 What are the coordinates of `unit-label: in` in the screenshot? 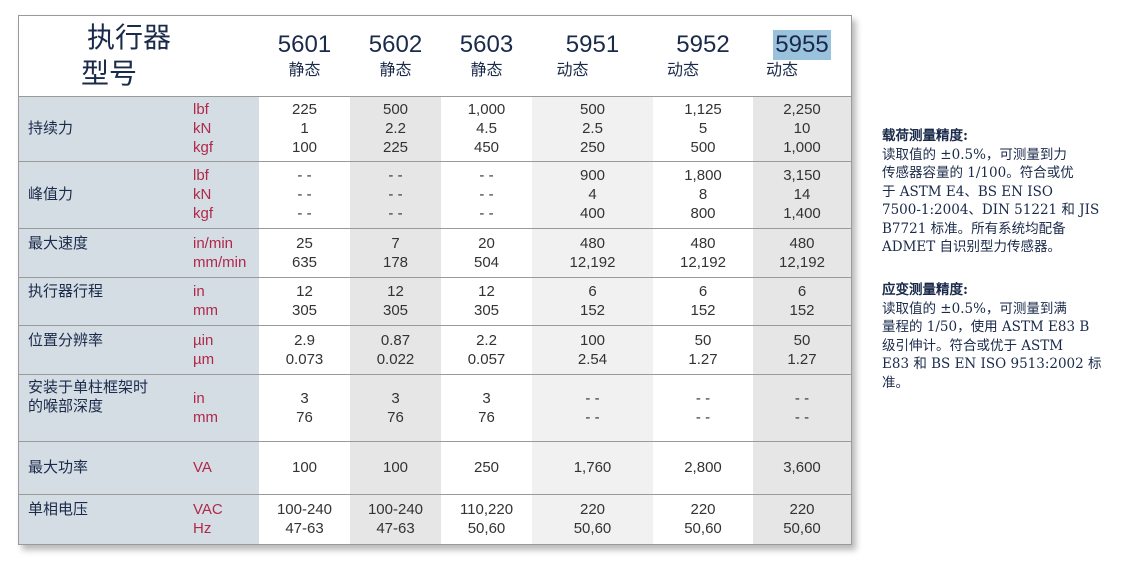 It's located at (199, 398).